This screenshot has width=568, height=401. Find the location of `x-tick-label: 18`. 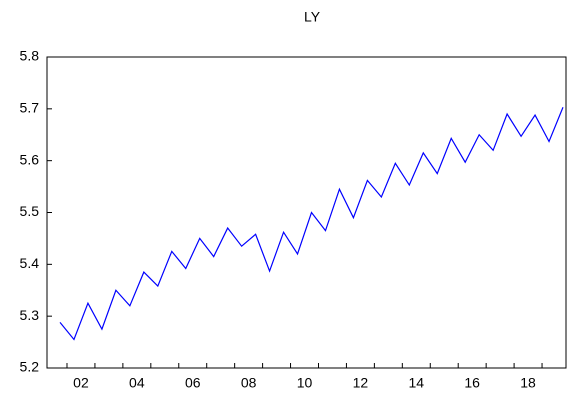

x-tick-label: 18 is located at coordinates (528, 383).